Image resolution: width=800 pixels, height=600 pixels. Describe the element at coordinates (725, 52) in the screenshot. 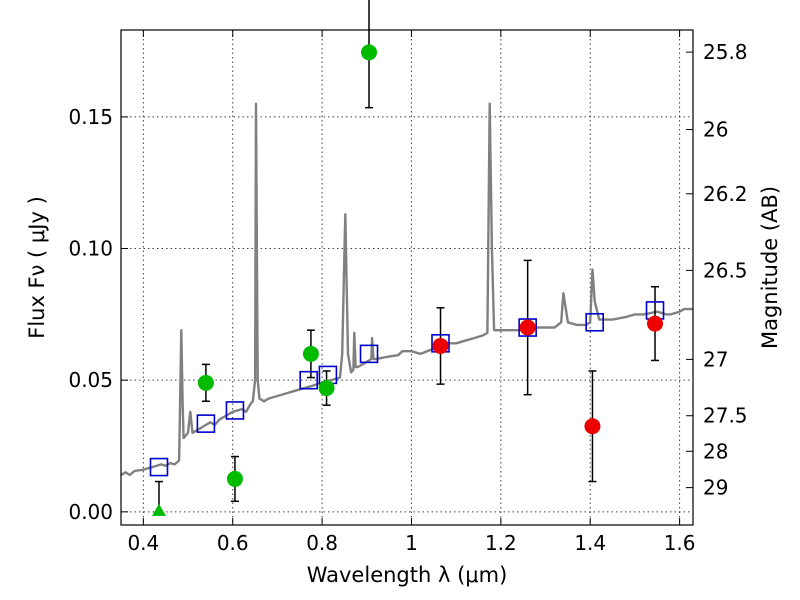

I see `y2-tick-label: 25.8` at that location.